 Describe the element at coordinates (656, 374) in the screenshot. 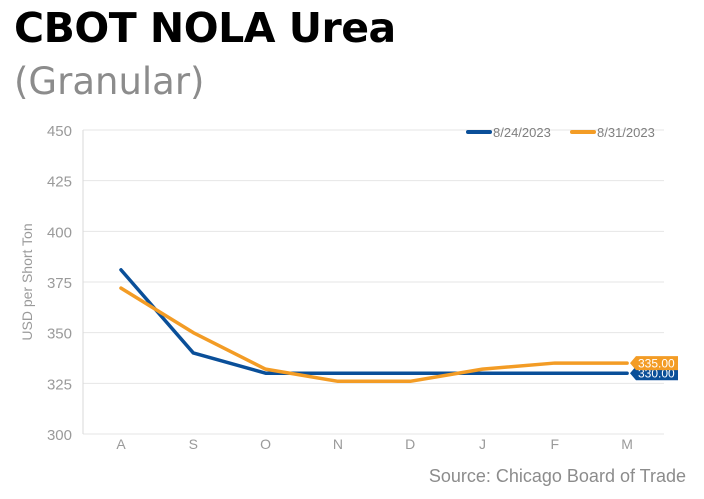

I see `end-value-label: 330.00` at that location.